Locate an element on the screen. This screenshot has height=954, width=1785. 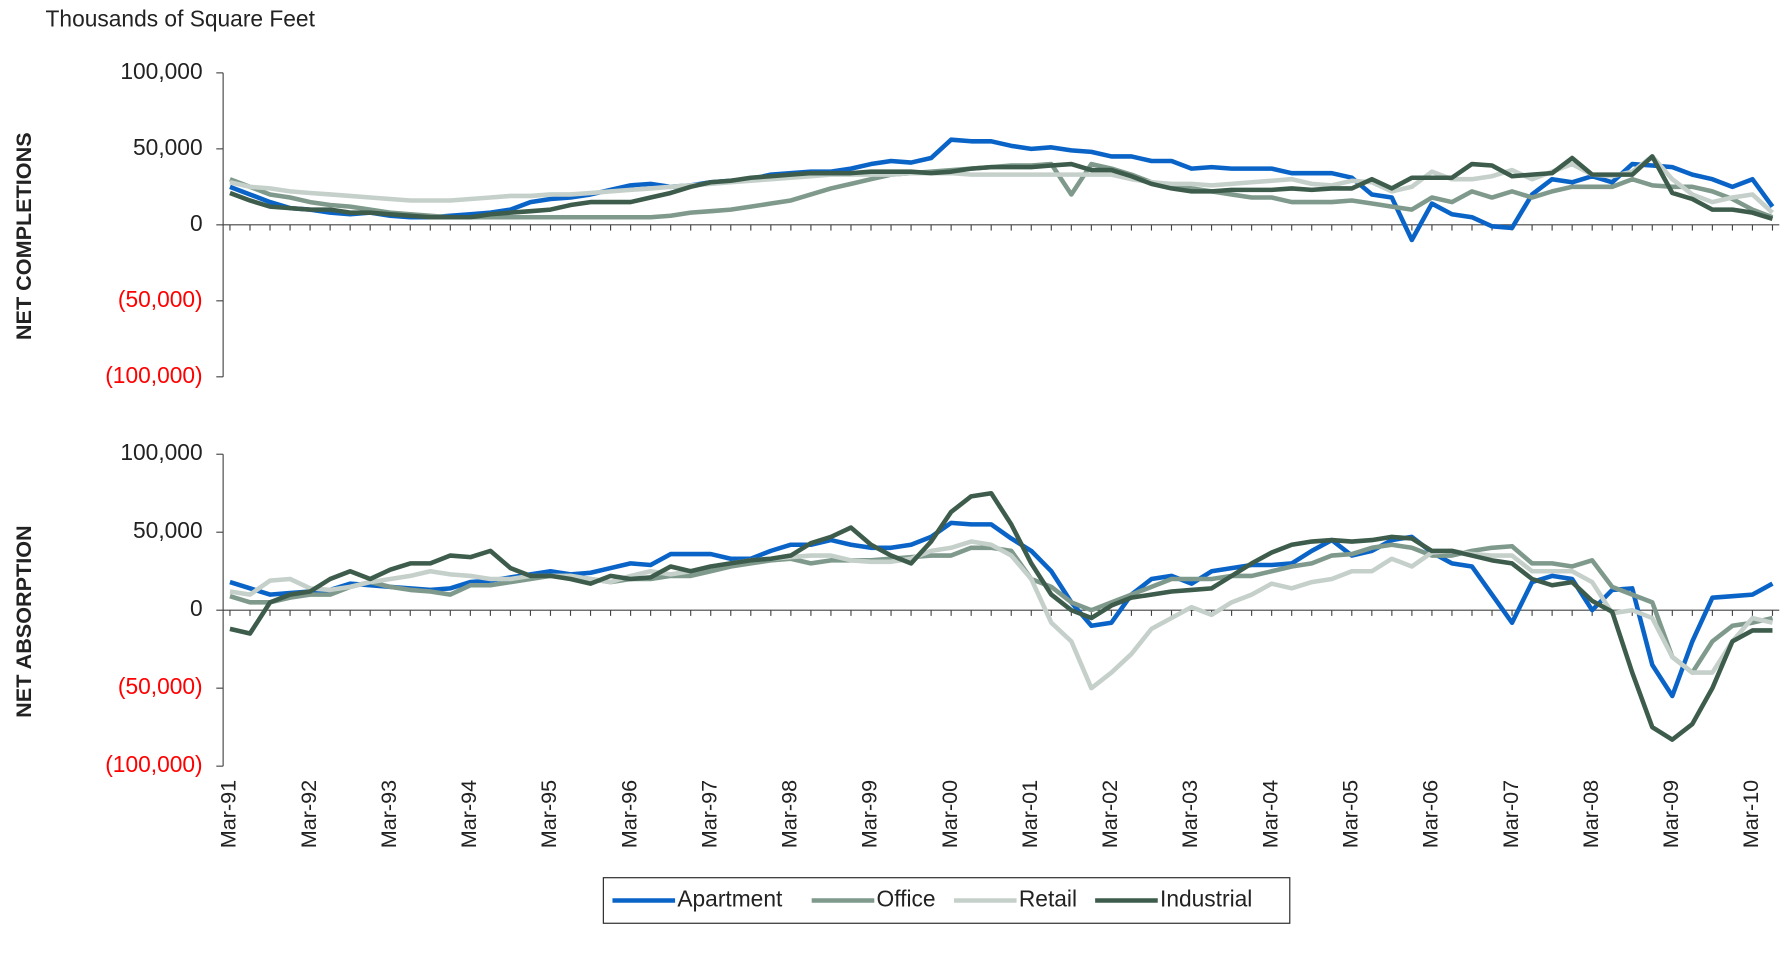
x-tick-label: Mar-93 is located at coordinates (388, 814).